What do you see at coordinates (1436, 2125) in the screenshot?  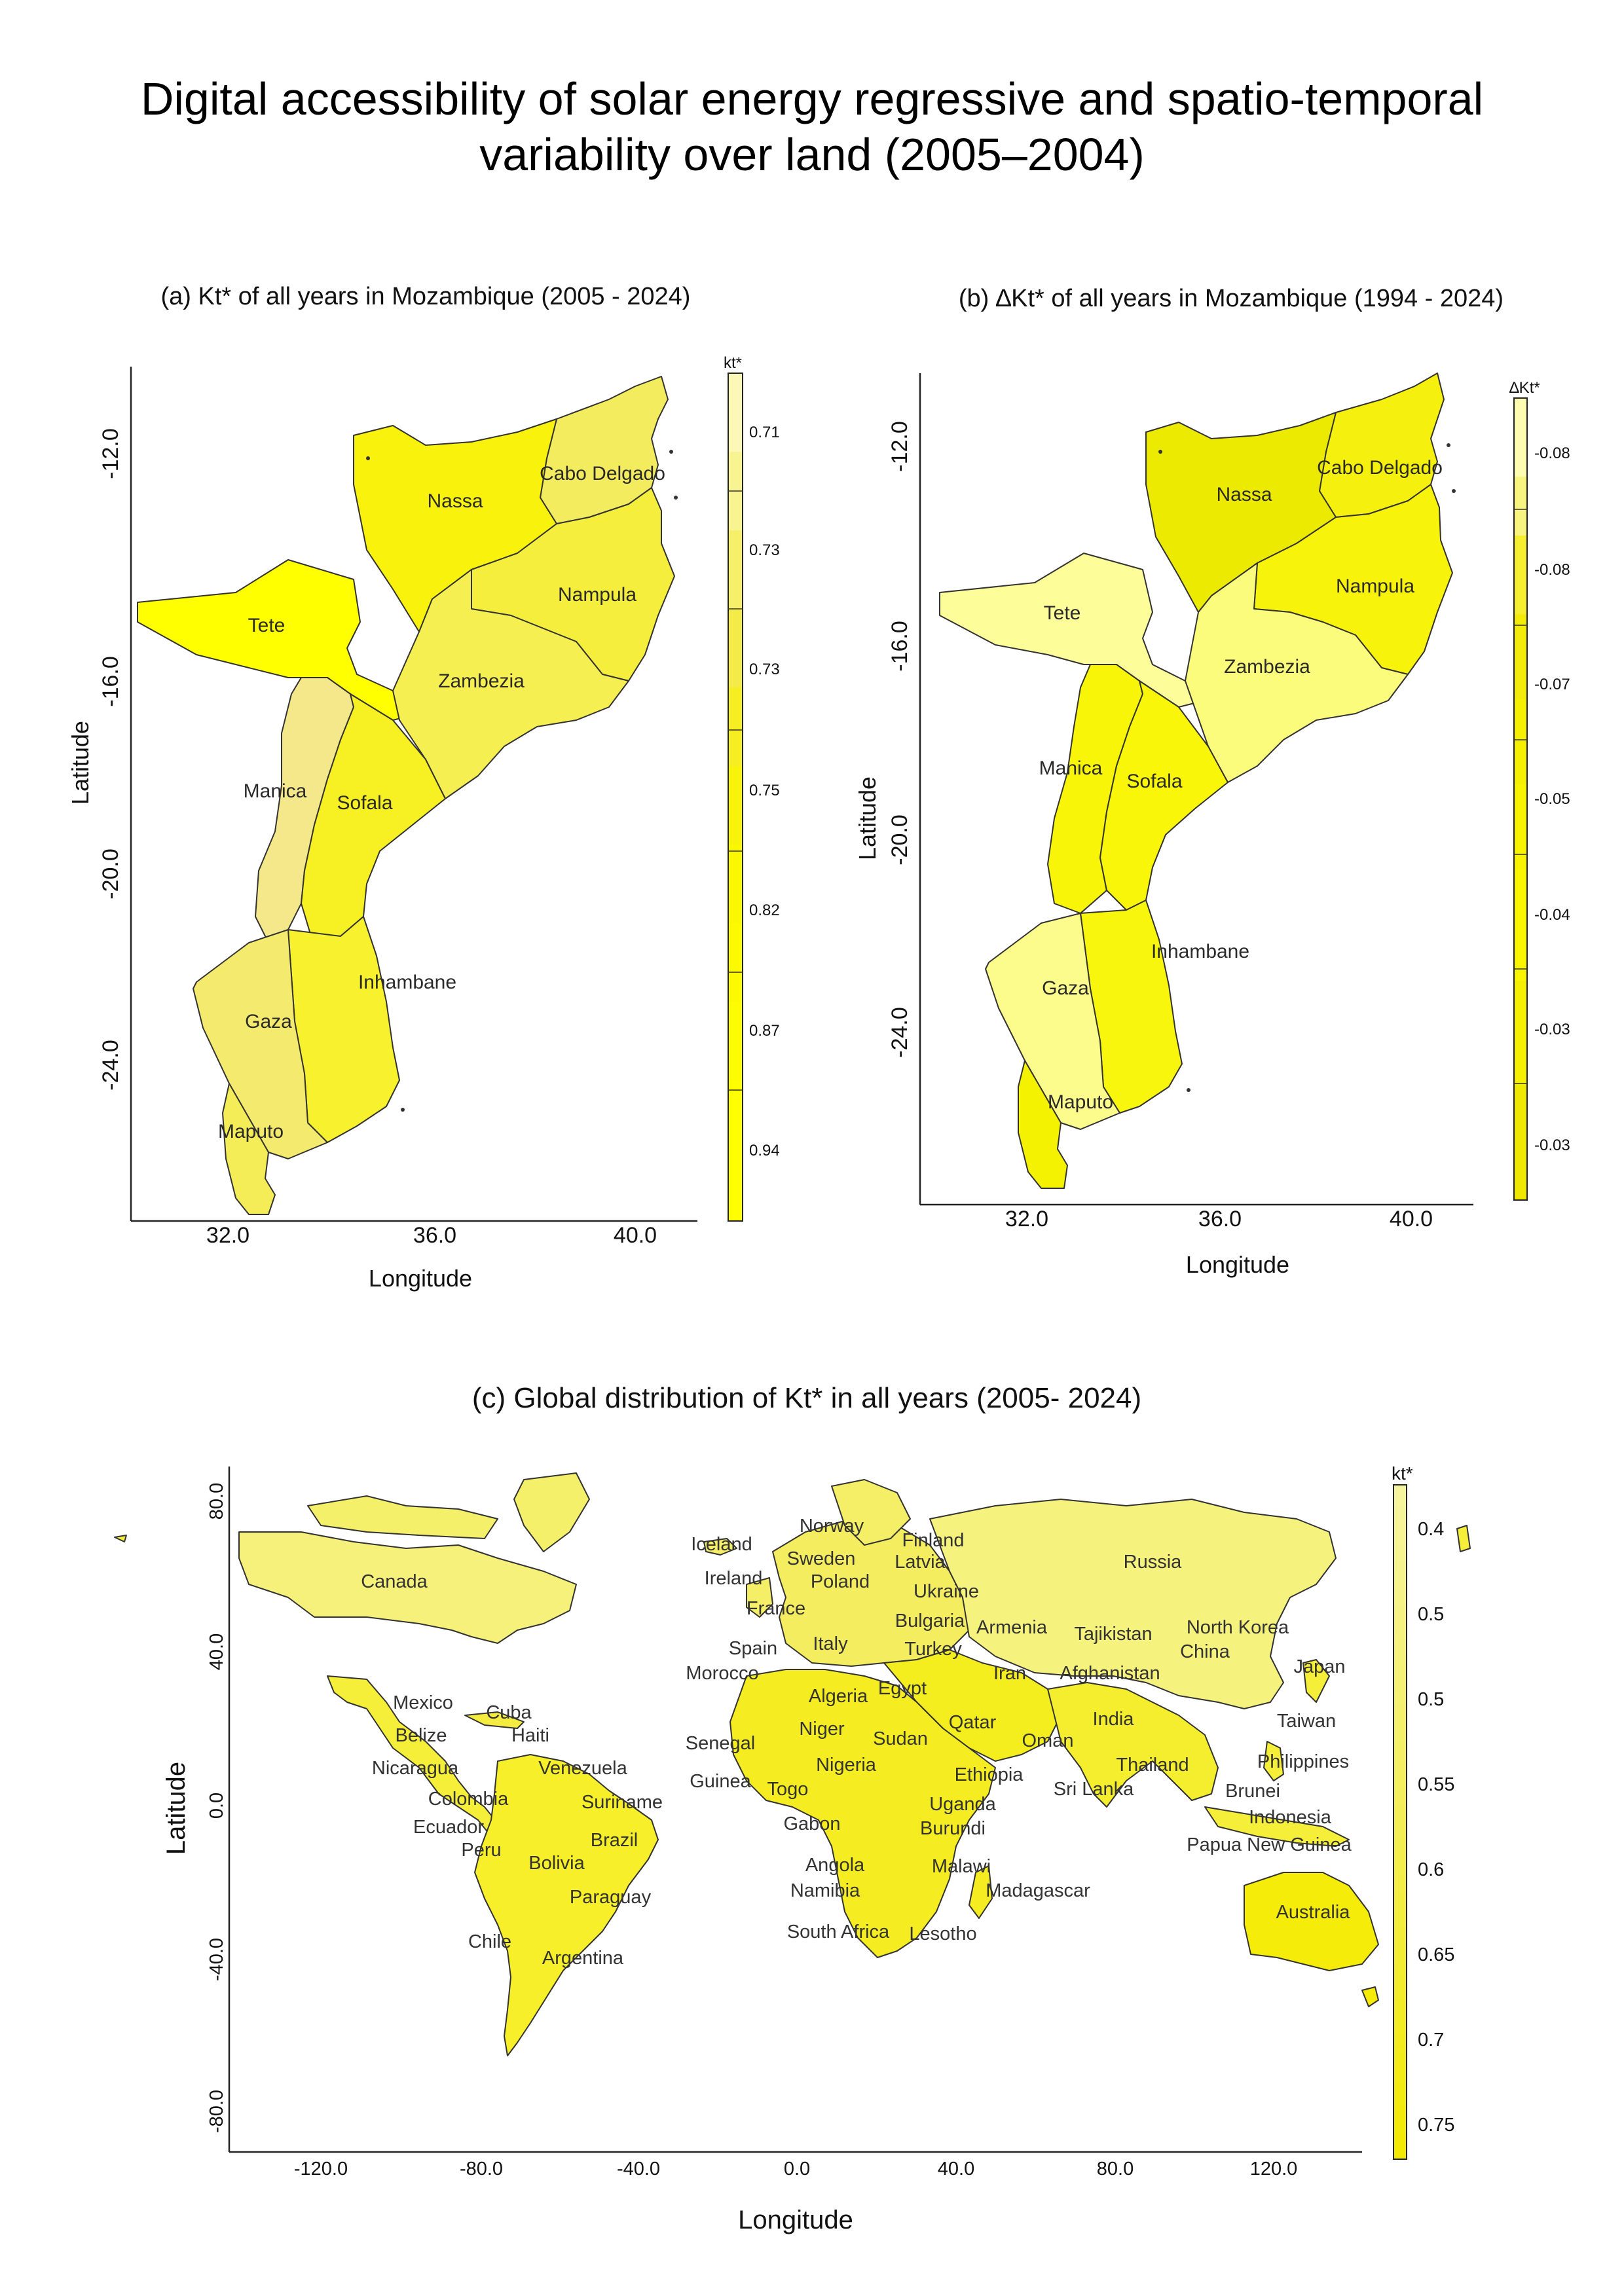 I see `panel-c-legend-label: 0.75` at bounding box center [1436, 2125].